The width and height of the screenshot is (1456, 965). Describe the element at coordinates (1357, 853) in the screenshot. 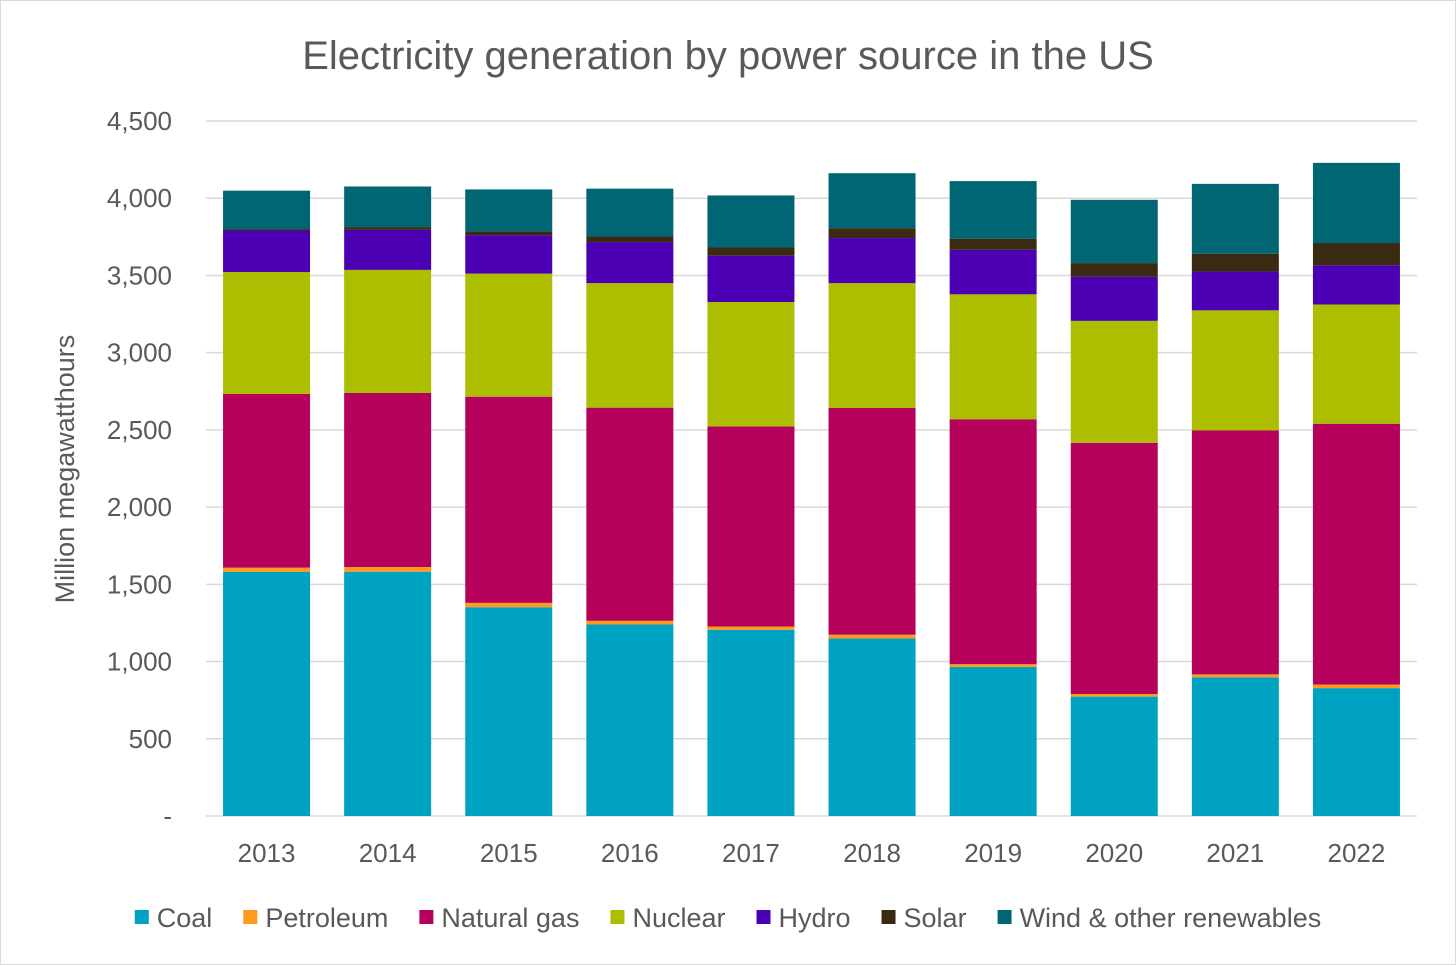

I see `x-tick-label: 2022` at that location.